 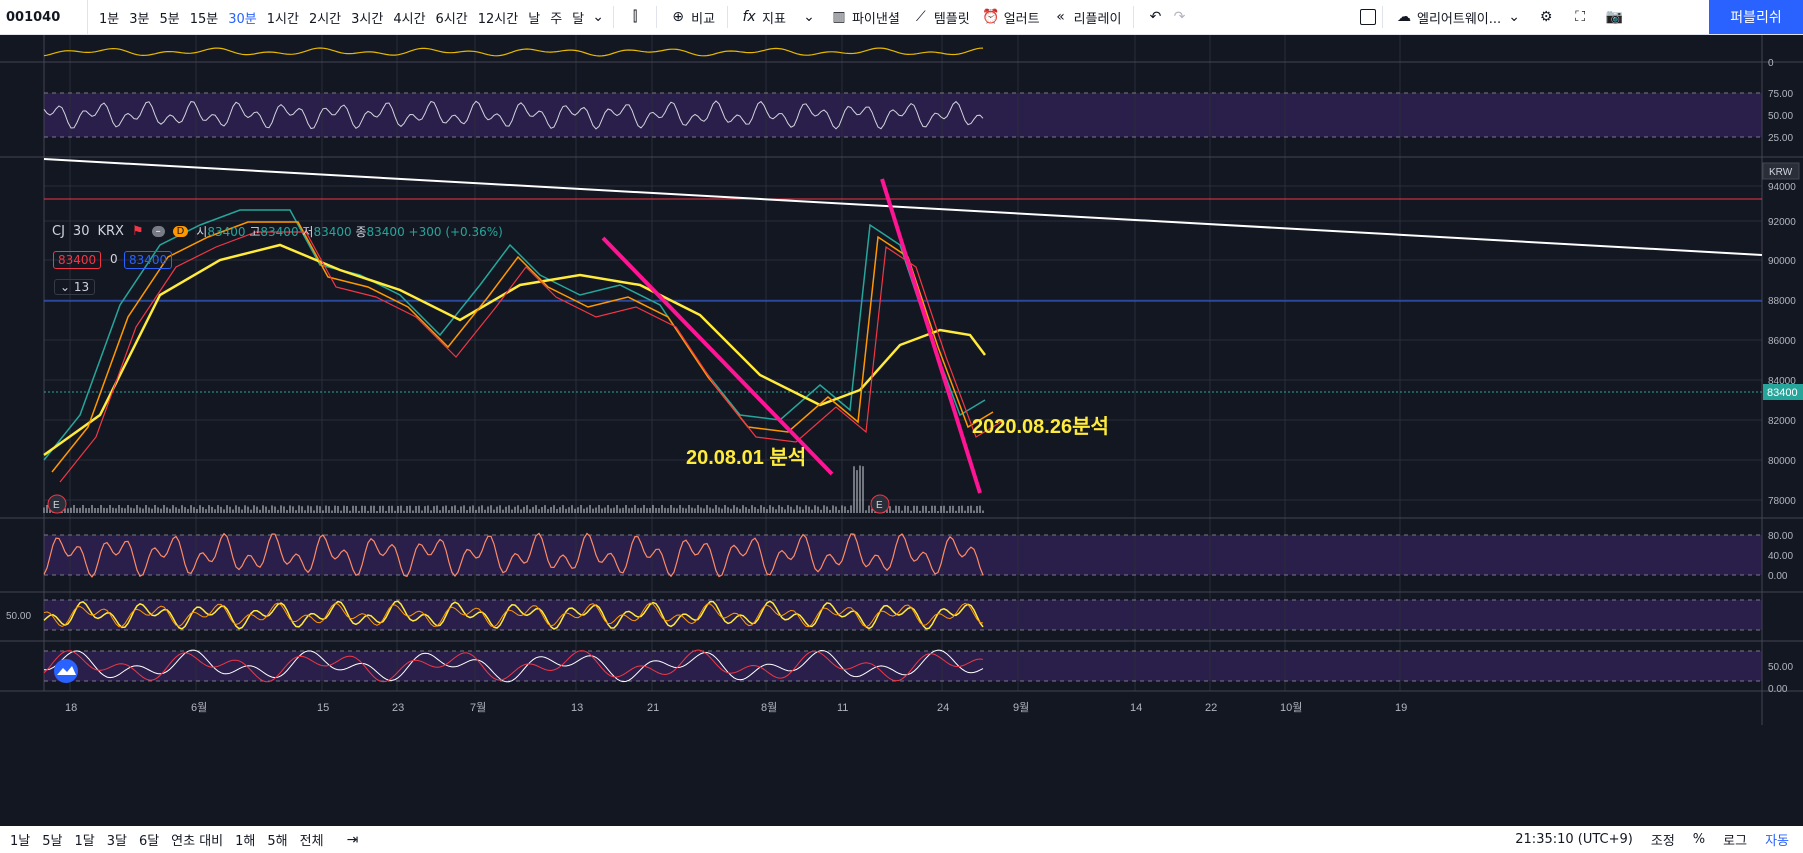 I want to click on dividend-icon: D, so click(x=180, y=231).